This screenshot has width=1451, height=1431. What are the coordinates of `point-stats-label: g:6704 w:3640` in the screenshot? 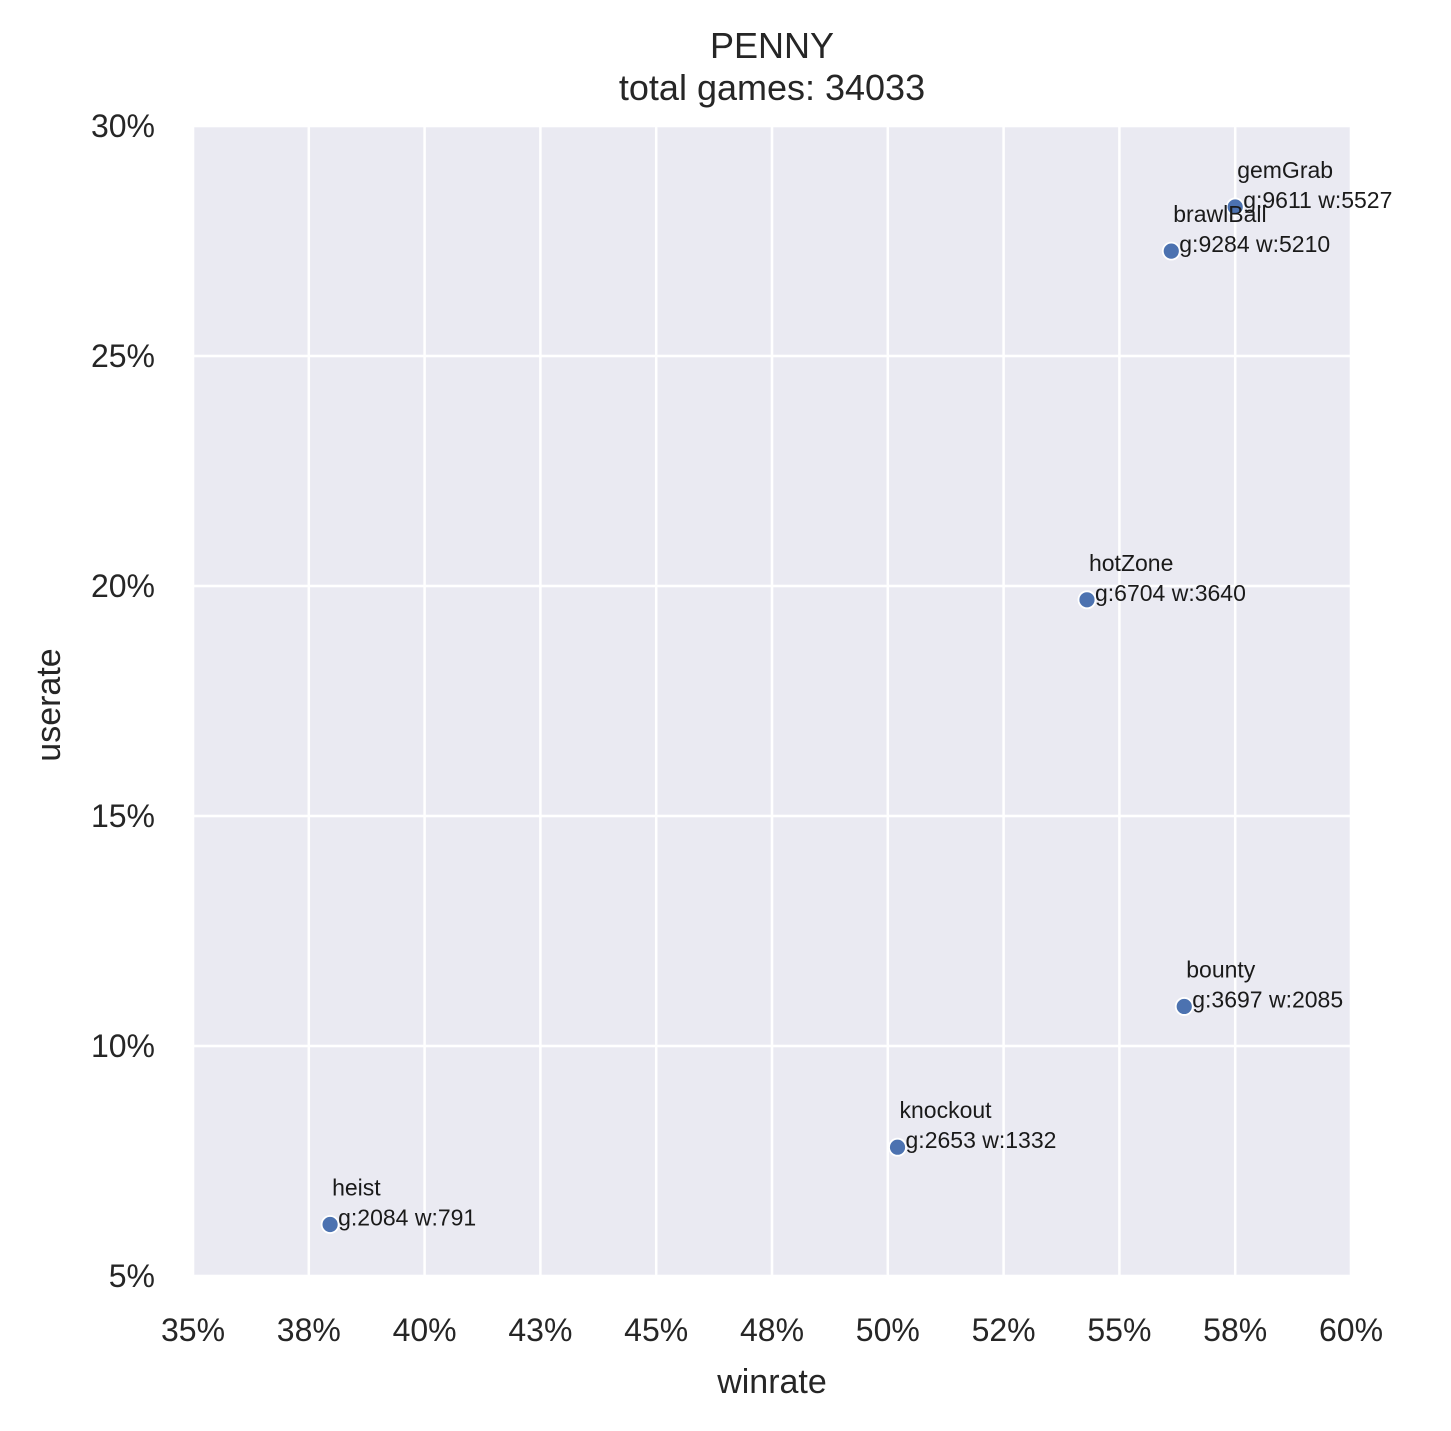 It's located at (1170, 593).